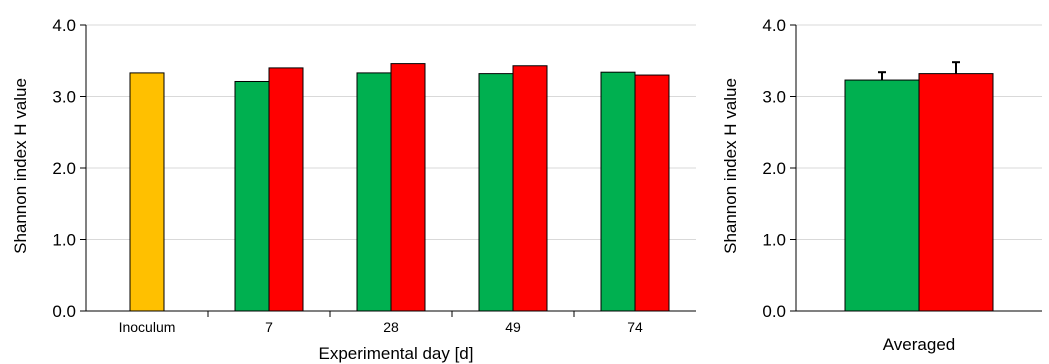 The width and height of the screenshot is (1049, 364). What do you see at coordinates (381, 327) in the screenshot?
I see `left-category-labels: Inoculum 7 28 49 74` at bounding box center [381, 327].